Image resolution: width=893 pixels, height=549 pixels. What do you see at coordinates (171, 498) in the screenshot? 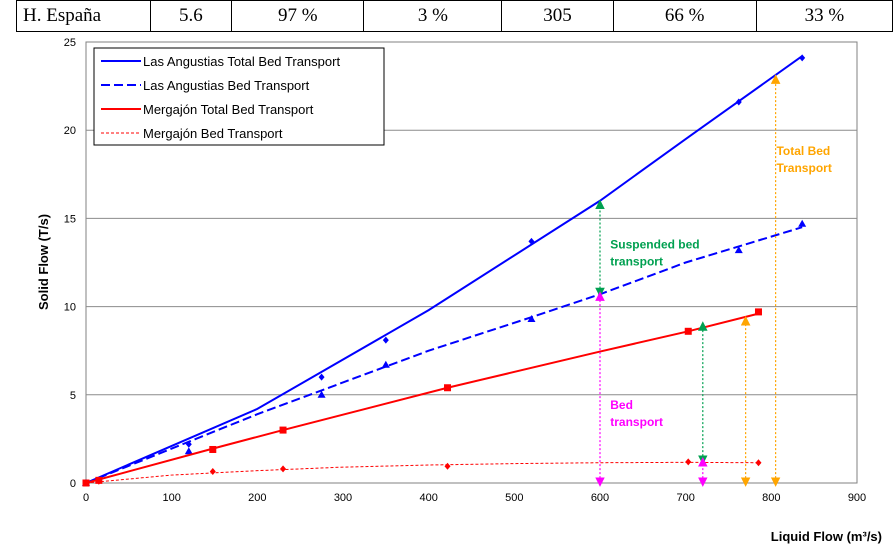
I see `x-tick-label-100: 100` at bounding box center [171, 498].